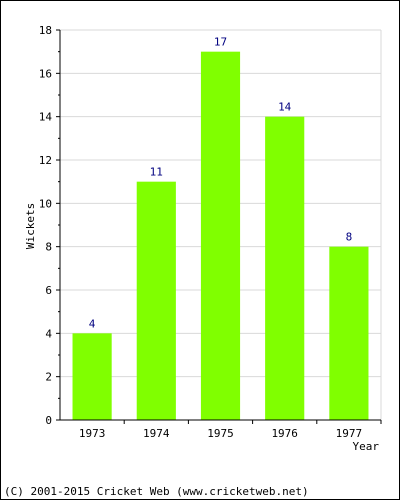  I want to click on x-tick-label: 1976, so click(284, 433).